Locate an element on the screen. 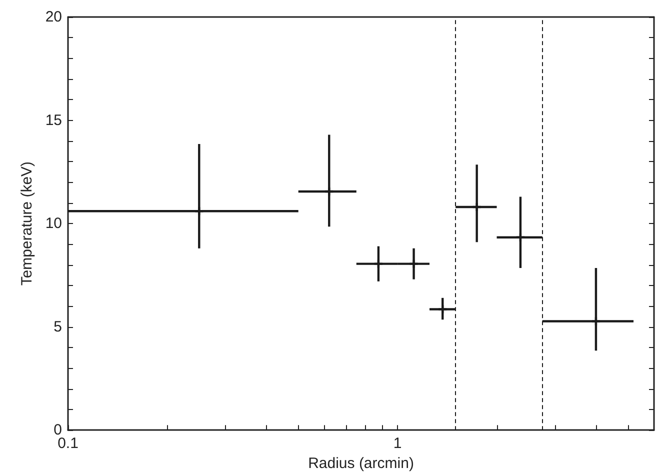 Image resolution: width=660 pixels, height=476 pixels. y-tick-label: 5 is located at coordinates (58, 327).